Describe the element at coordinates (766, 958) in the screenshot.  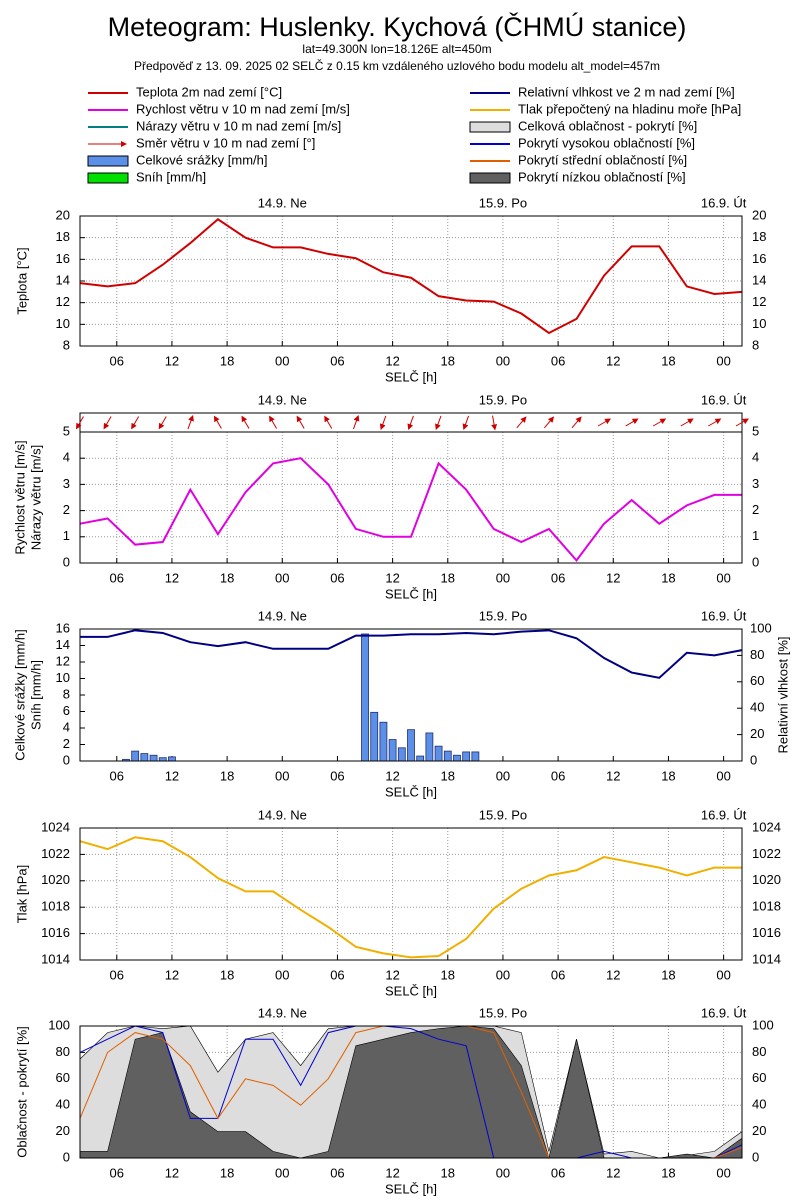
I see `y-tick-label-right: 1014` at that location.